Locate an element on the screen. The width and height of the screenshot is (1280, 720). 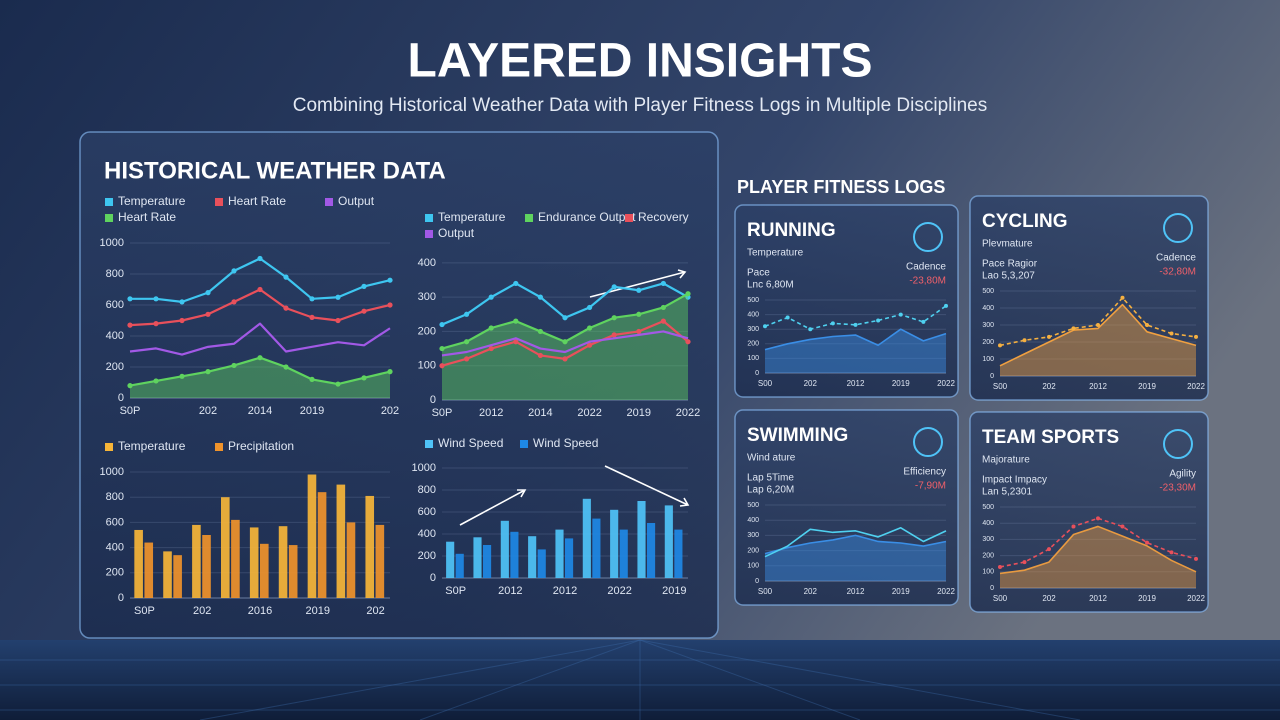
y-tick-label: 800 is located at coordinates (115, 274).